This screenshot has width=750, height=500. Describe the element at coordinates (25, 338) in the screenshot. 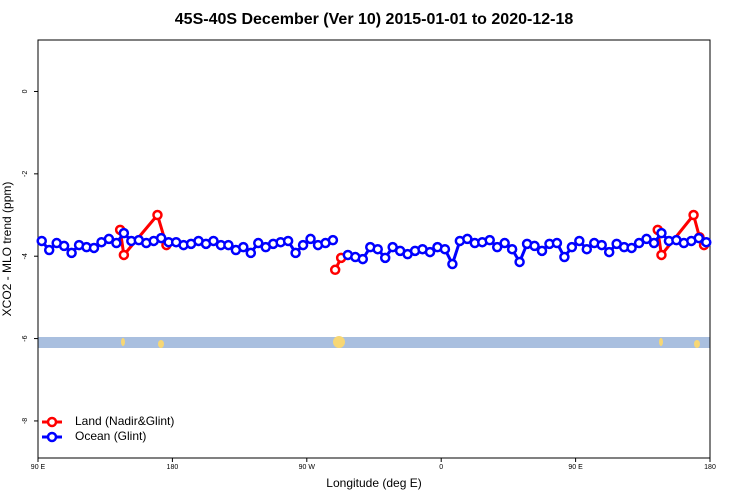

I see `y-tick-label: -6` at that location.